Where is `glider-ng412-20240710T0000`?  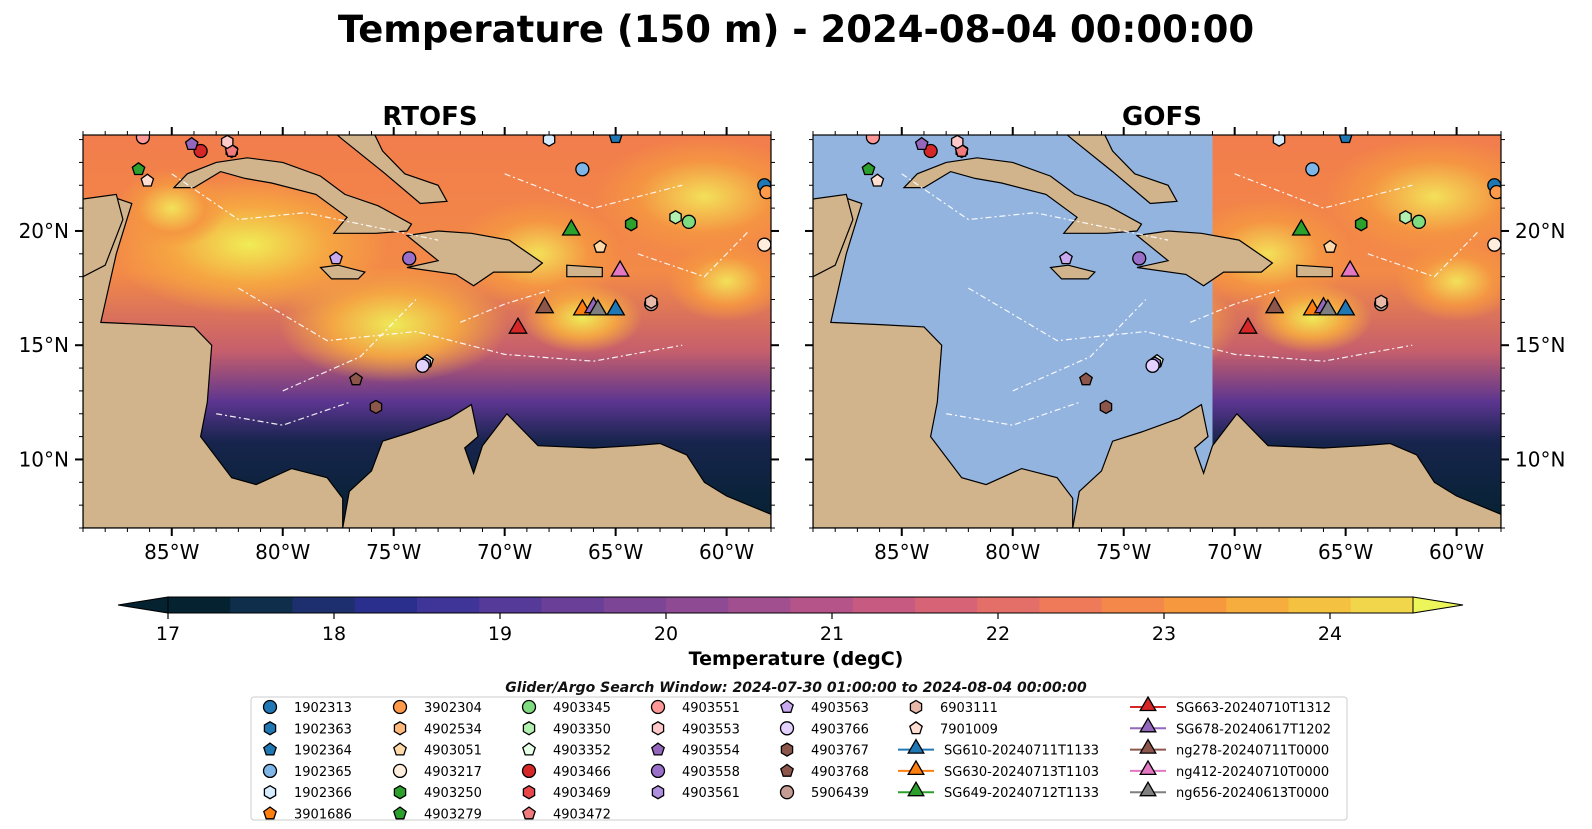
glider-ng412-20240710T0000 is located at coordinates (620, 268).